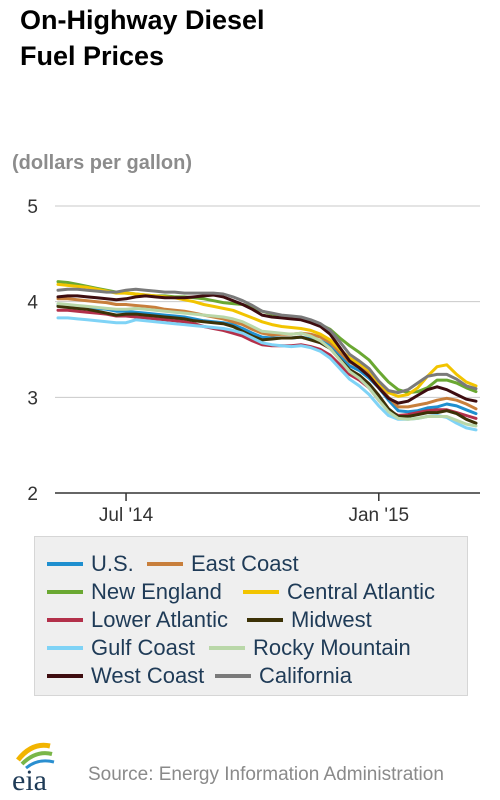 The height and width of the screenshot is (800, 500). I want to click on y-tick-label: 3, so click(32, 398).